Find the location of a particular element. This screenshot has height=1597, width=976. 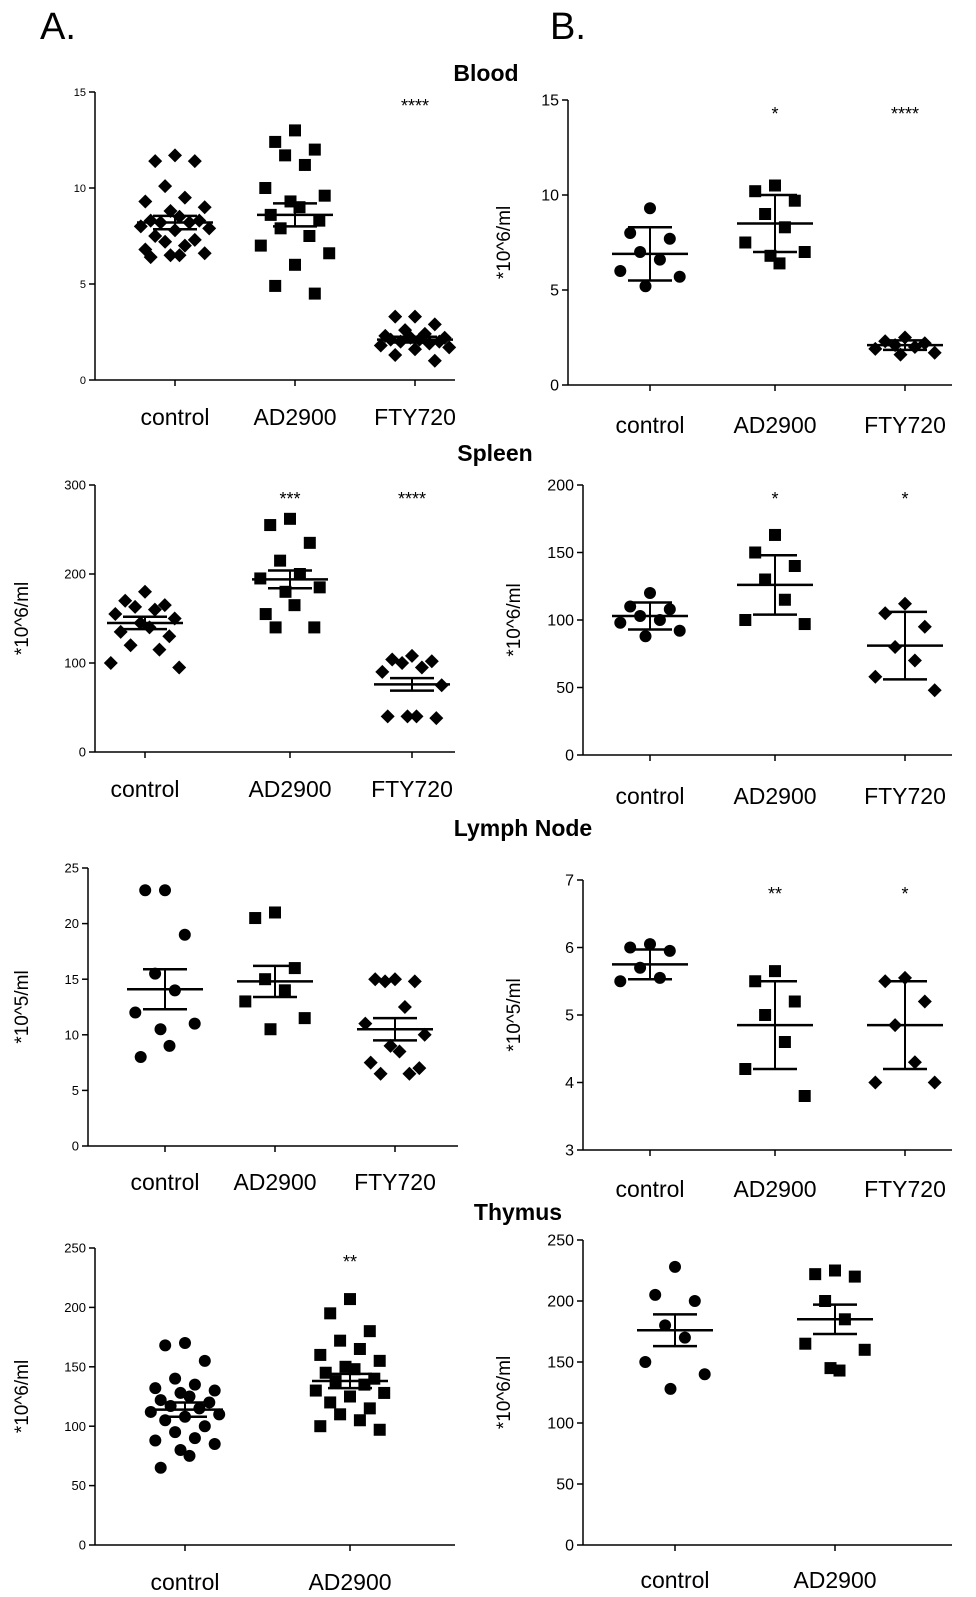

chart-3-x-tick-label: control is located at coordinates (649, 796).